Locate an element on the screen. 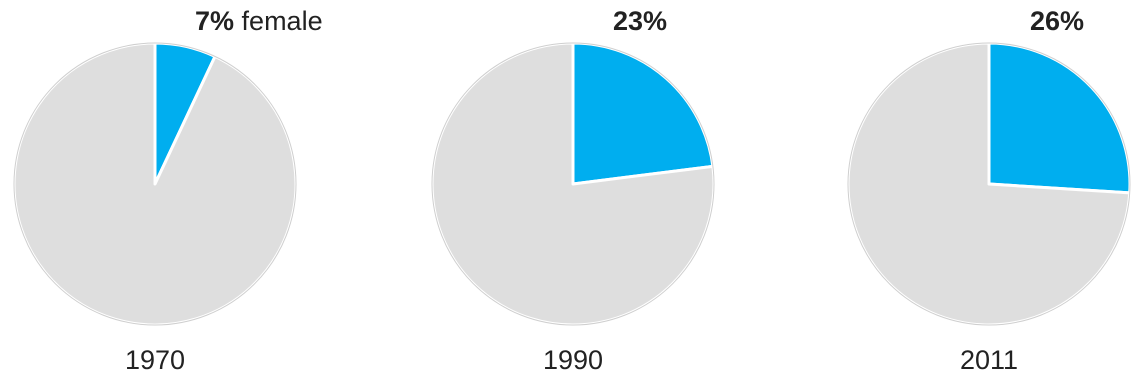  pie-1990-year-label: 1990 is located at coordinates (573, 360).